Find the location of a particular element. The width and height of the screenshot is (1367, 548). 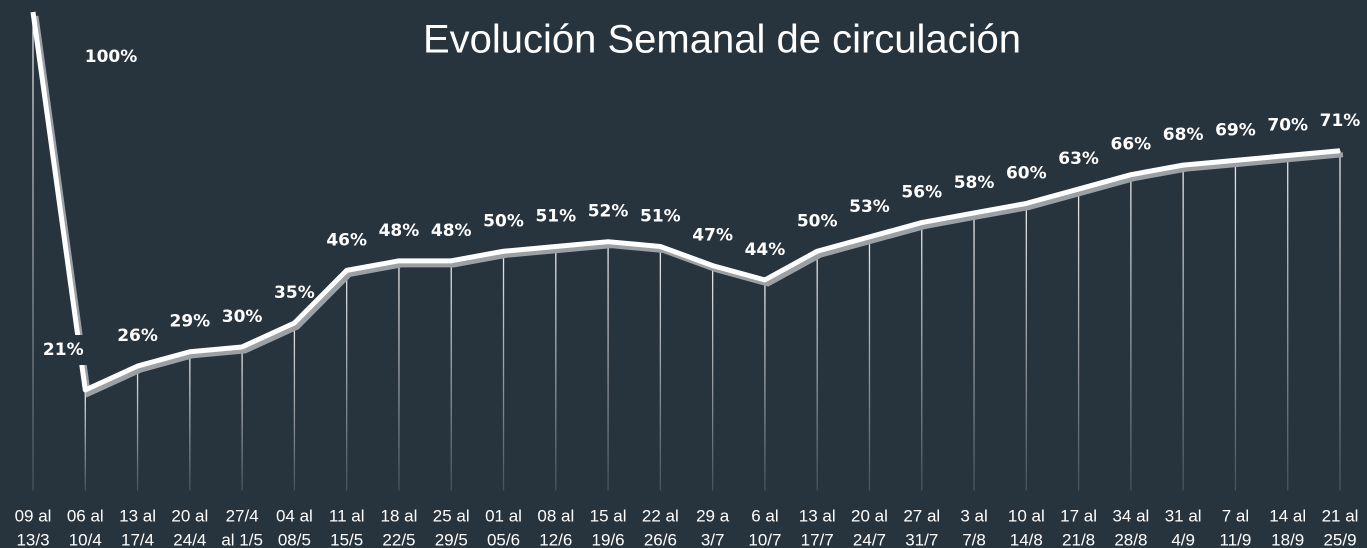

x-tick-label: 3 al is located at coordinates (973, 515).